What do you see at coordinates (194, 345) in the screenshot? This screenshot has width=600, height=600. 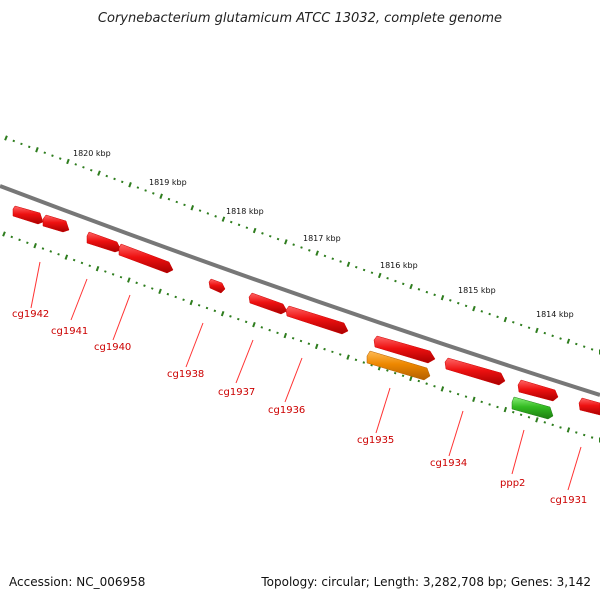 I see `leader-cg1938` at bounding box center [194, 345].